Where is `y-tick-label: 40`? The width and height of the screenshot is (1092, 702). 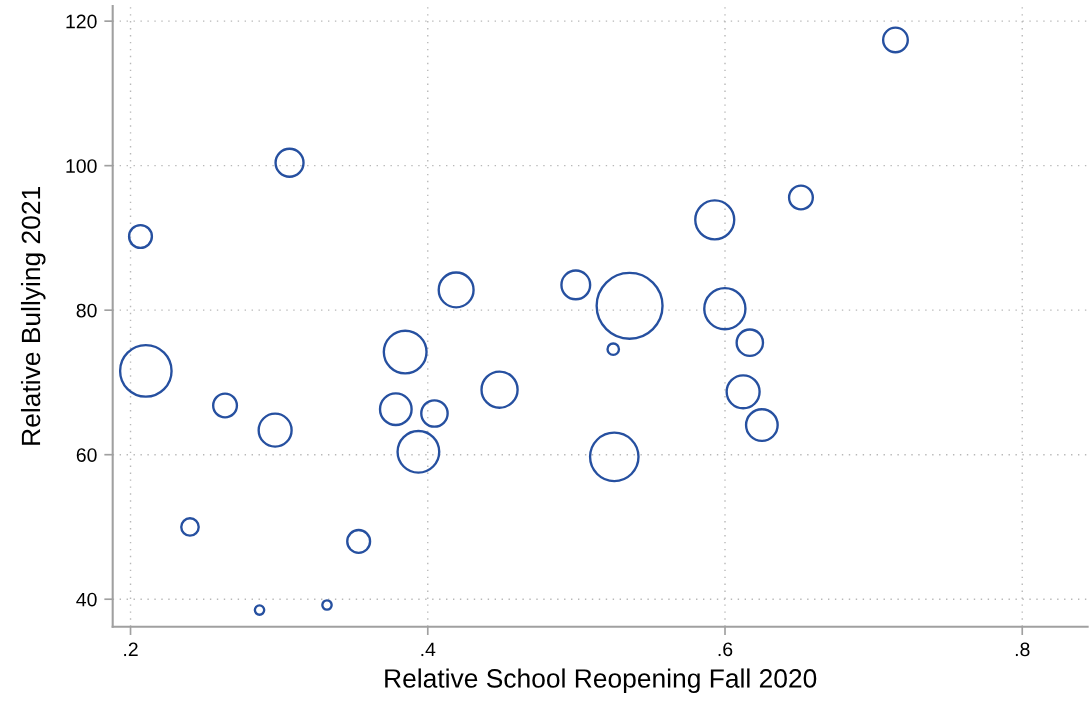
y-tick-label: 40 is located at coordinates (86, 599).